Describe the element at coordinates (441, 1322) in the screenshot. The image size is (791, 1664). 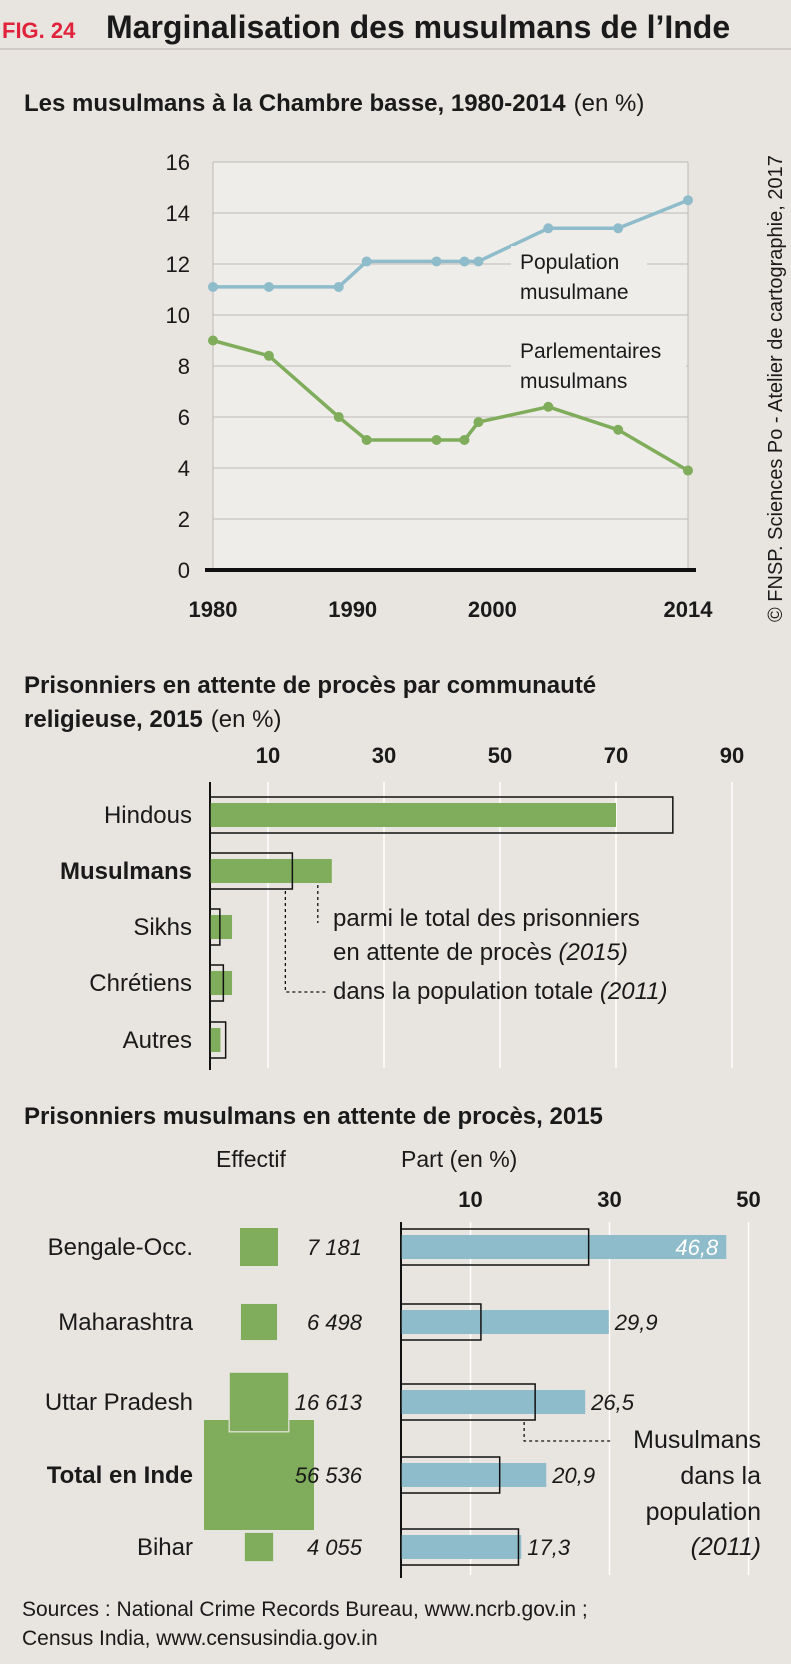
I see `outline-population-maharashtra` at that location.